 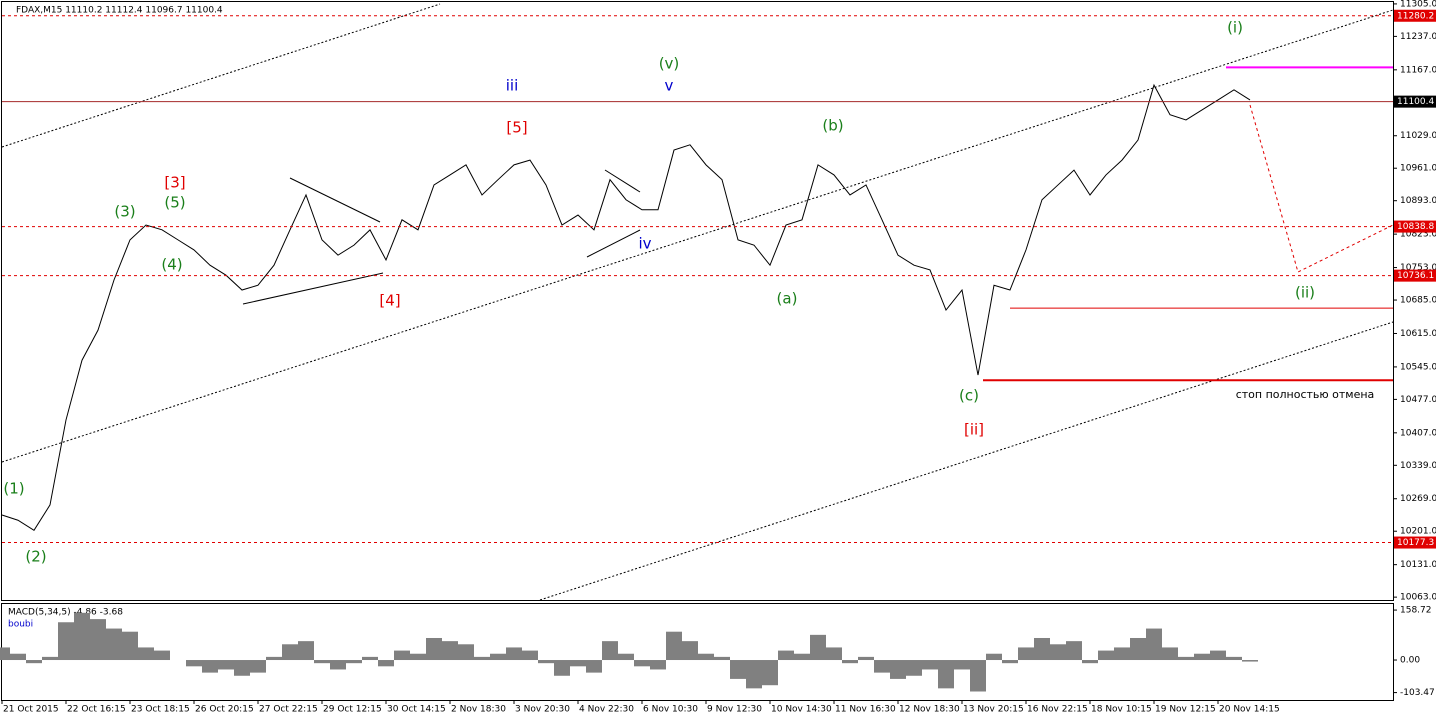 What do you see at coordinates (669, 64) in the screenshot?
I see `wave-label: (v)` at bounding box center [669, 64].